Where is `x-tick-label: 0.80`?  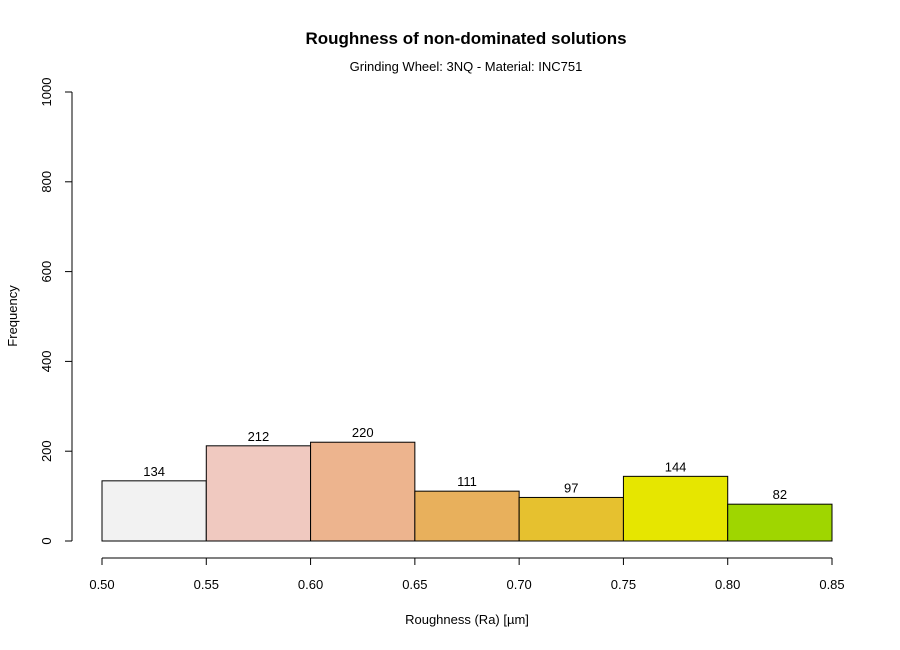 x-tick-label: 0.80 is located at coordinates (727, 584).